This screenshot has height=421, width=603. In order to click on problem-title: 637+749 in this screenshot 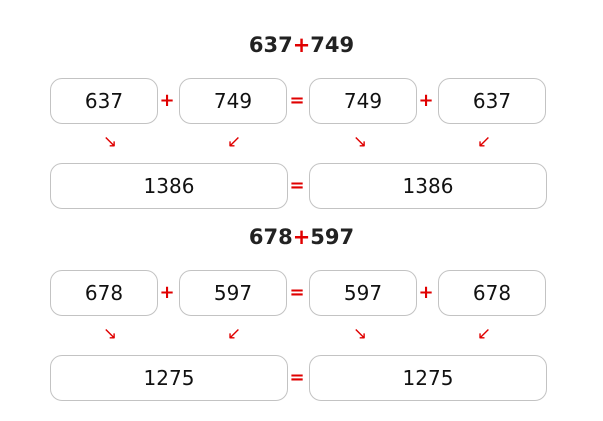, I will do `click(301, 45)`.